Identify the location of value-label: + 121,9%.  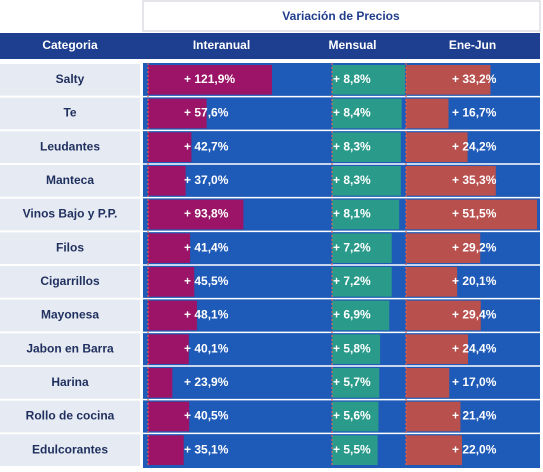
(209, 79).